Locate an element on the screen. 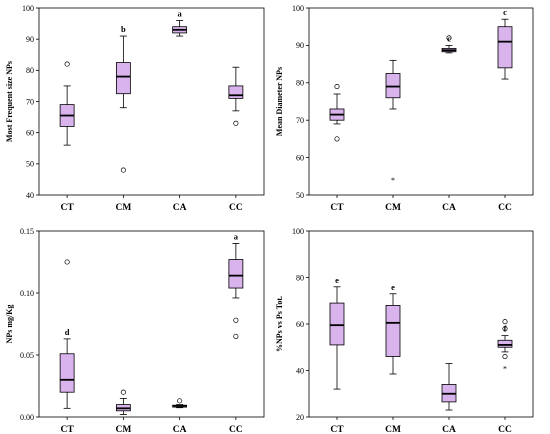  y-axis-label: NPs mg/Kg is located at coordinates (9, 324).